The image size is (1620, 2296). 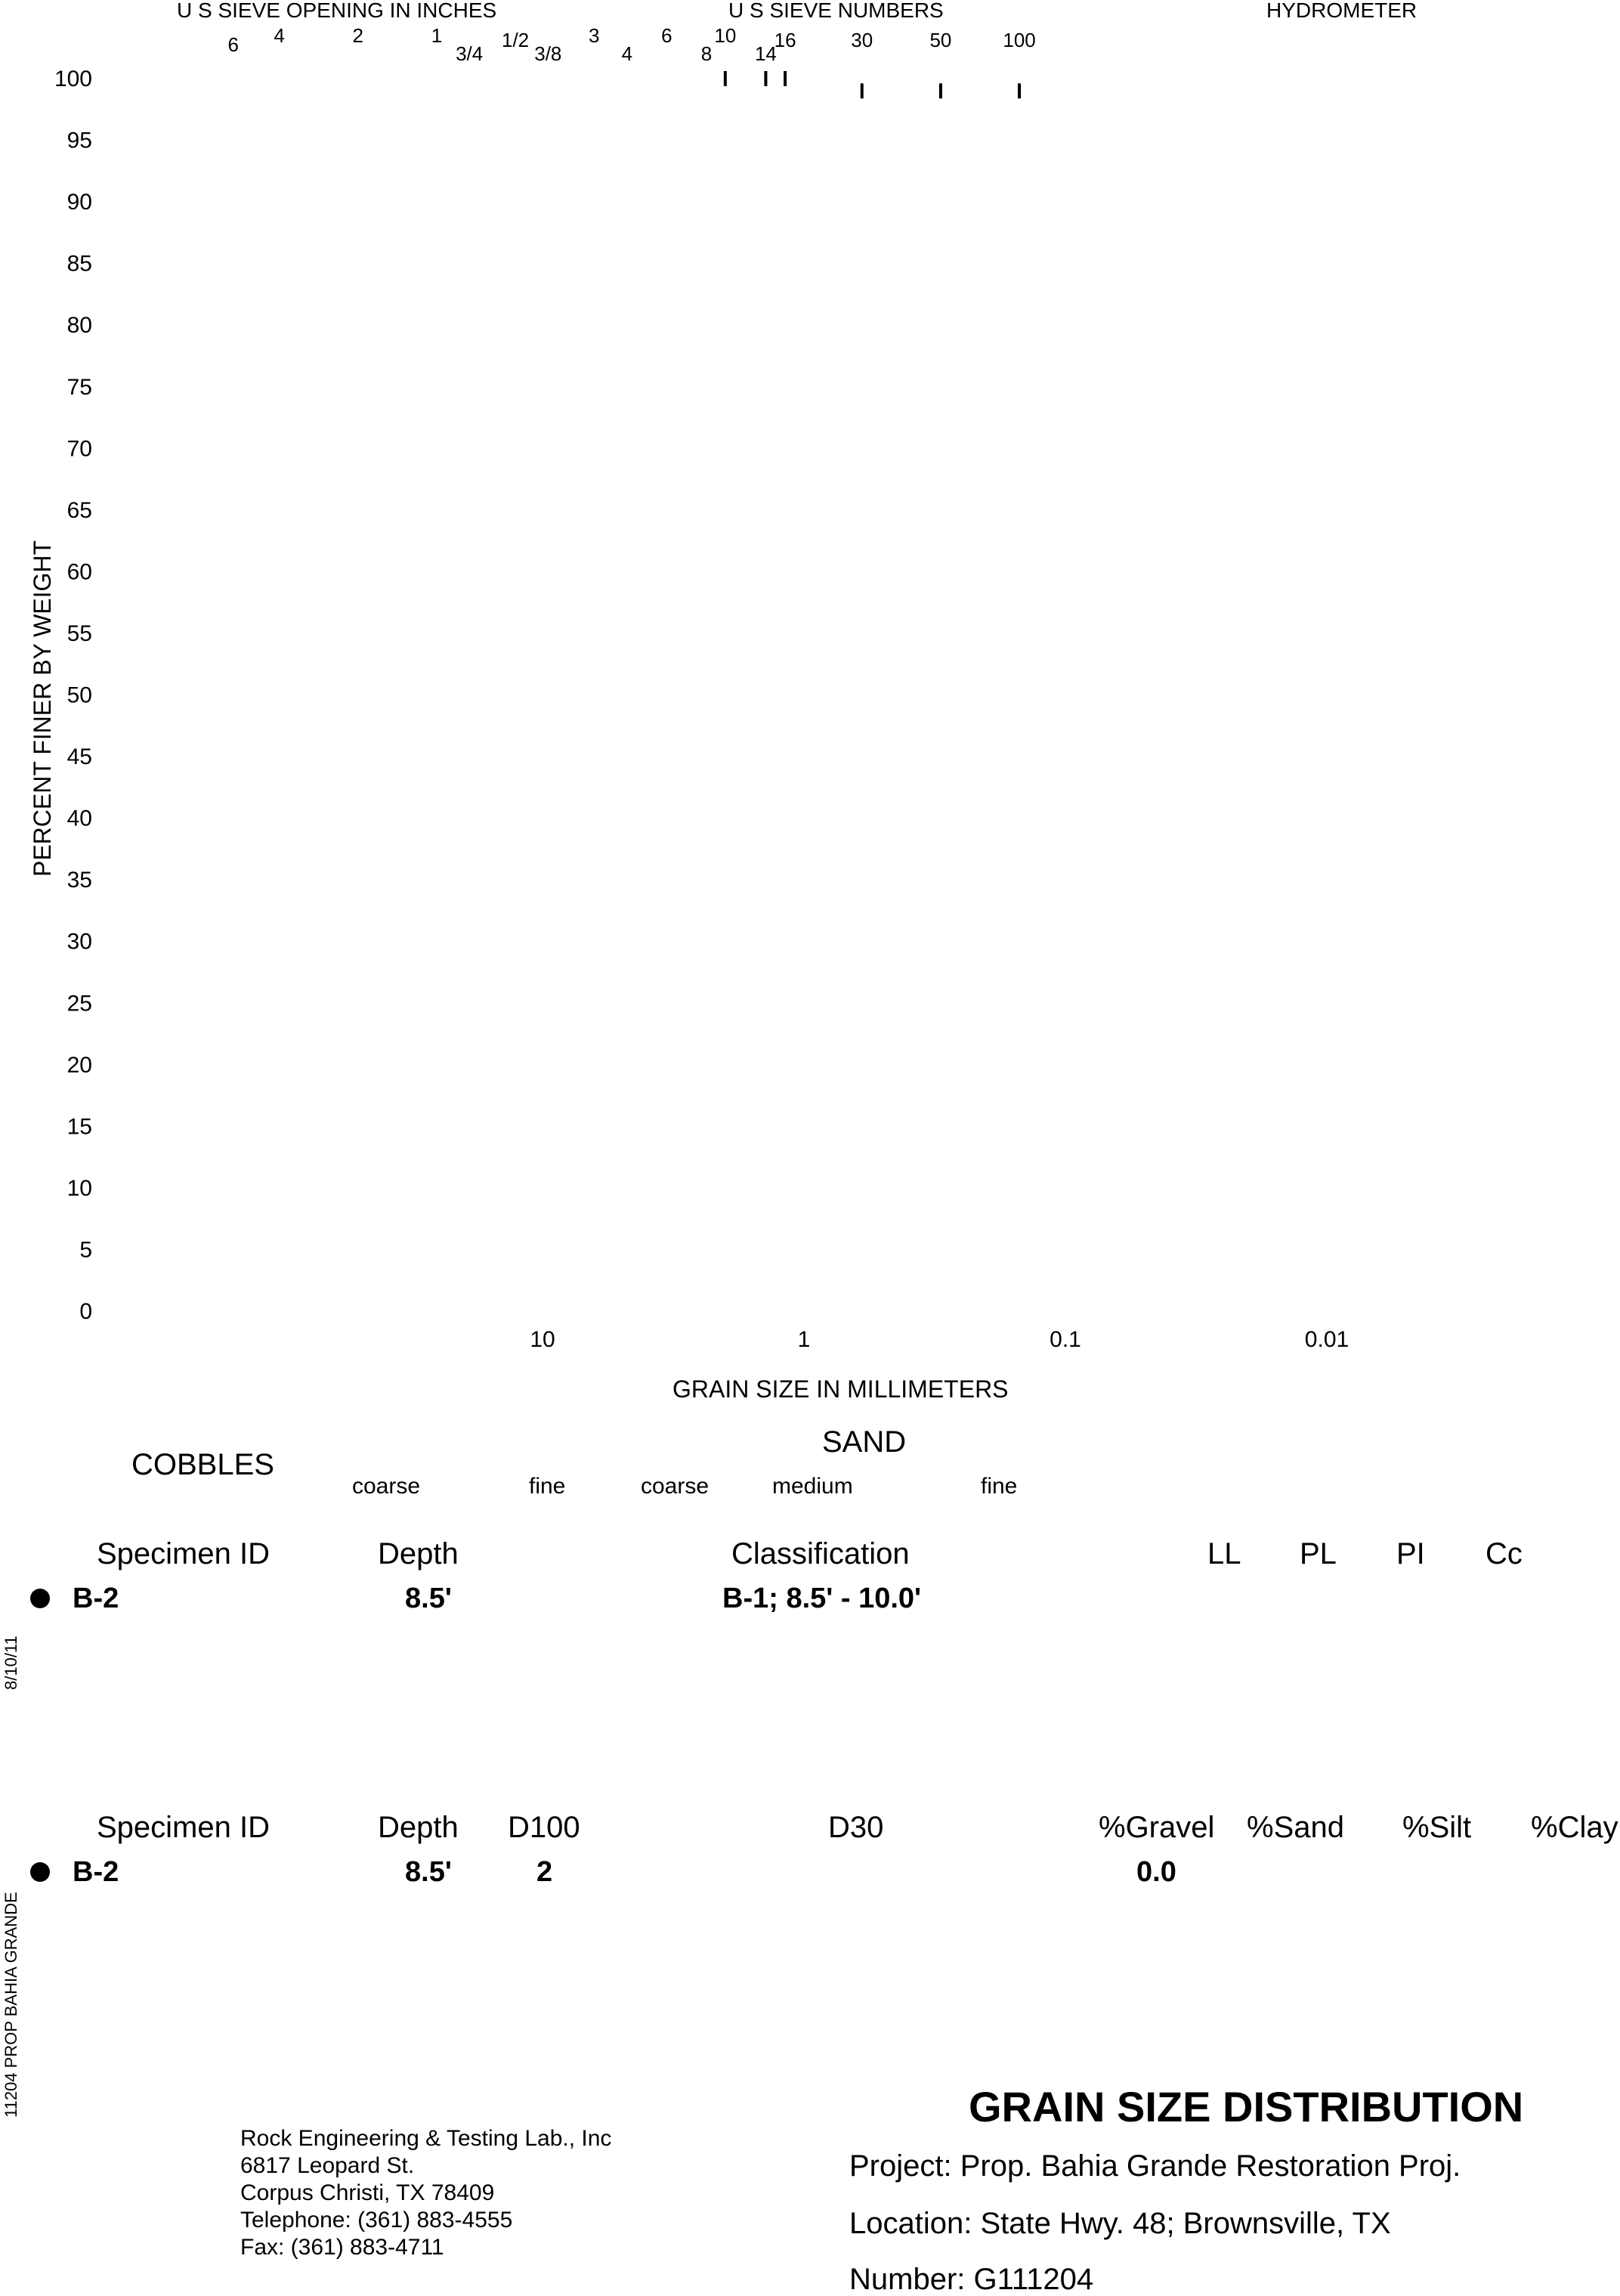 What do you see at coordinates (1120, 2223) in the screenshot?
I see `report-location: Location: State Hwy. 48; Brownsville, TX` at bounding box center [1120, 2223].